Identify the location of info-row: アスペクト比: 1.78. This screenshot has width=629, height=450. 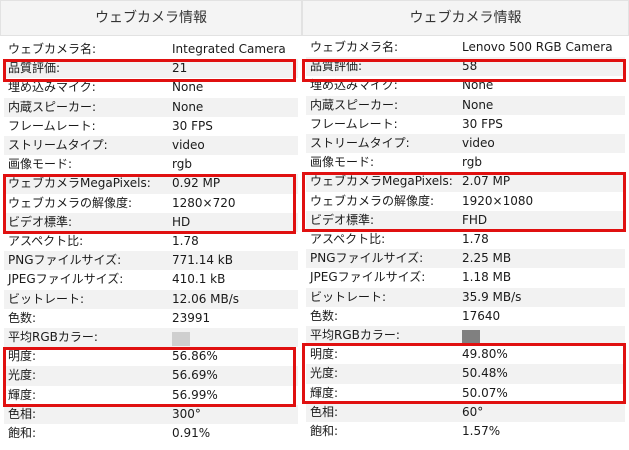
(151, 241).